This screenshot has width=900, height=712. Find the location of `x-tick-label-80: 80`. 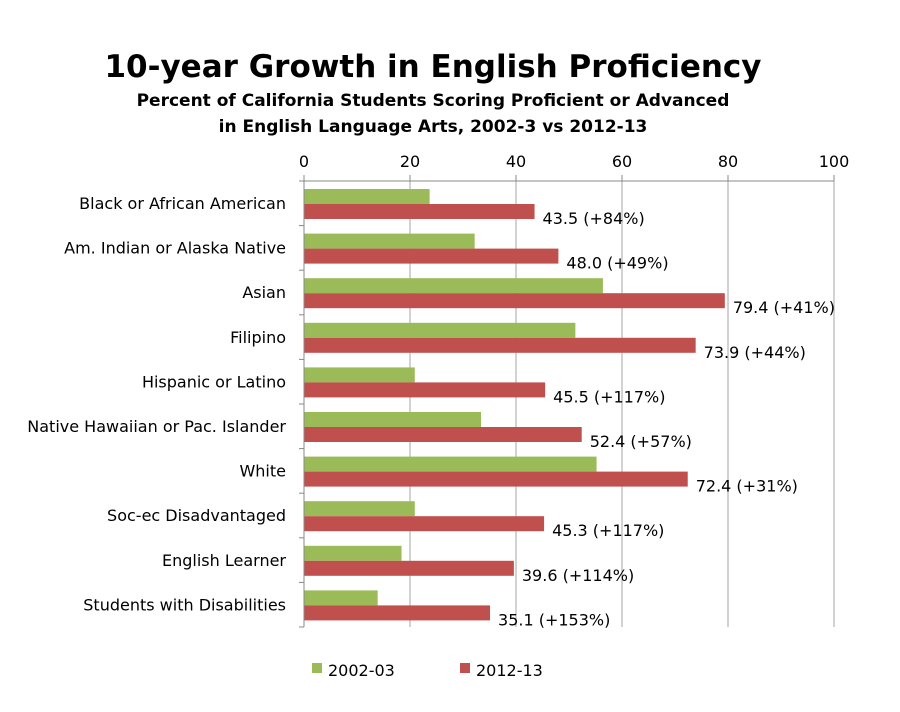

x-tick-label-80: 80 is located at coordinates (728, 161).